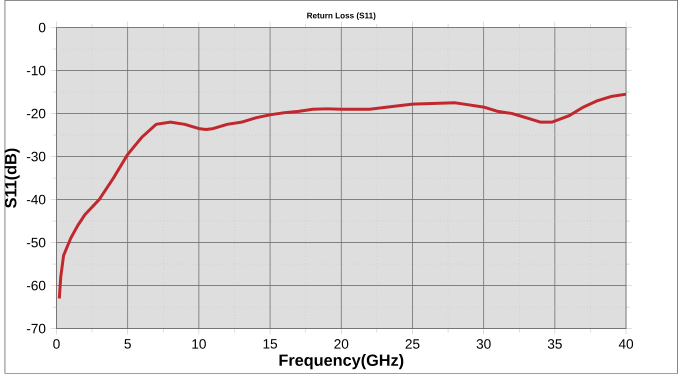 The height and width of the screenshot is (374, 678). What do you see at coordinates (36, 113) in the screenshot?
I see `y-tick-label: -20` at bounding box center [36, 113].